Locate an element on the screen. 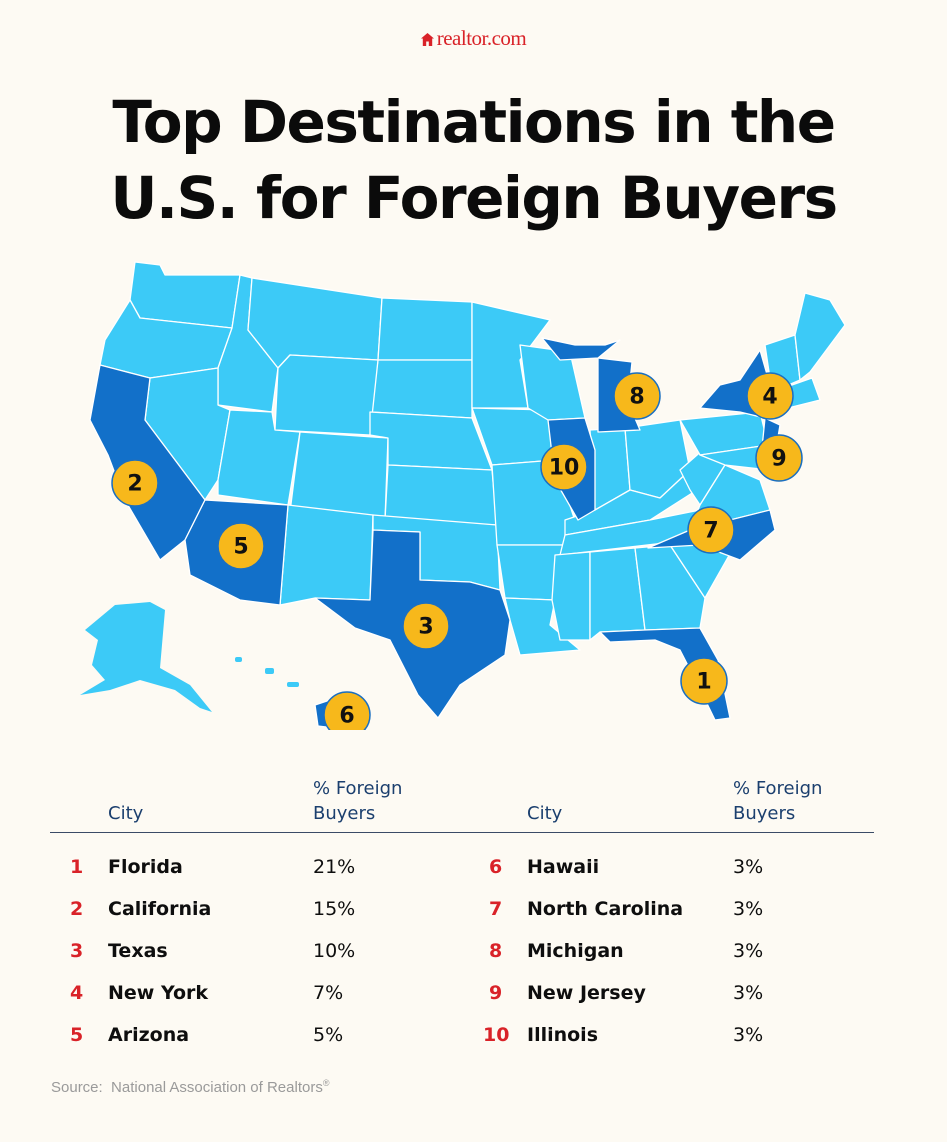 This screenshot has width=947, height=1142. svg-text: 8 is located at coordinates (636, 397).